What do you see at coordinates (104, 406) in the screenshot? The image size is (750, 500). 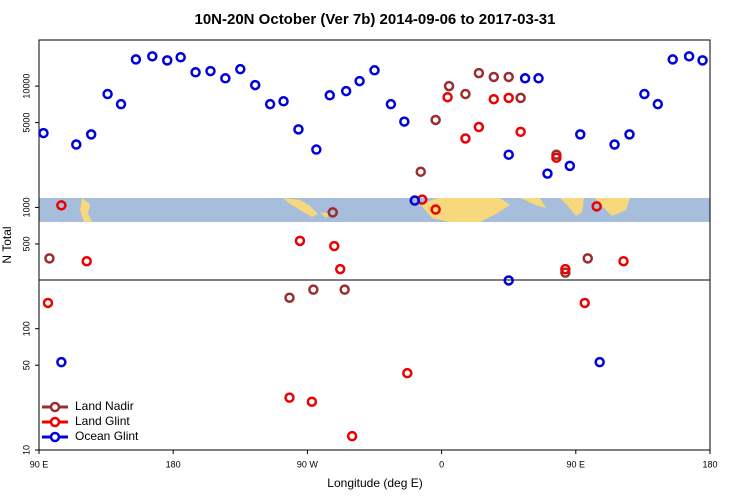 I see `legend-label: Land Nadir` at bounding box center [104, 406].